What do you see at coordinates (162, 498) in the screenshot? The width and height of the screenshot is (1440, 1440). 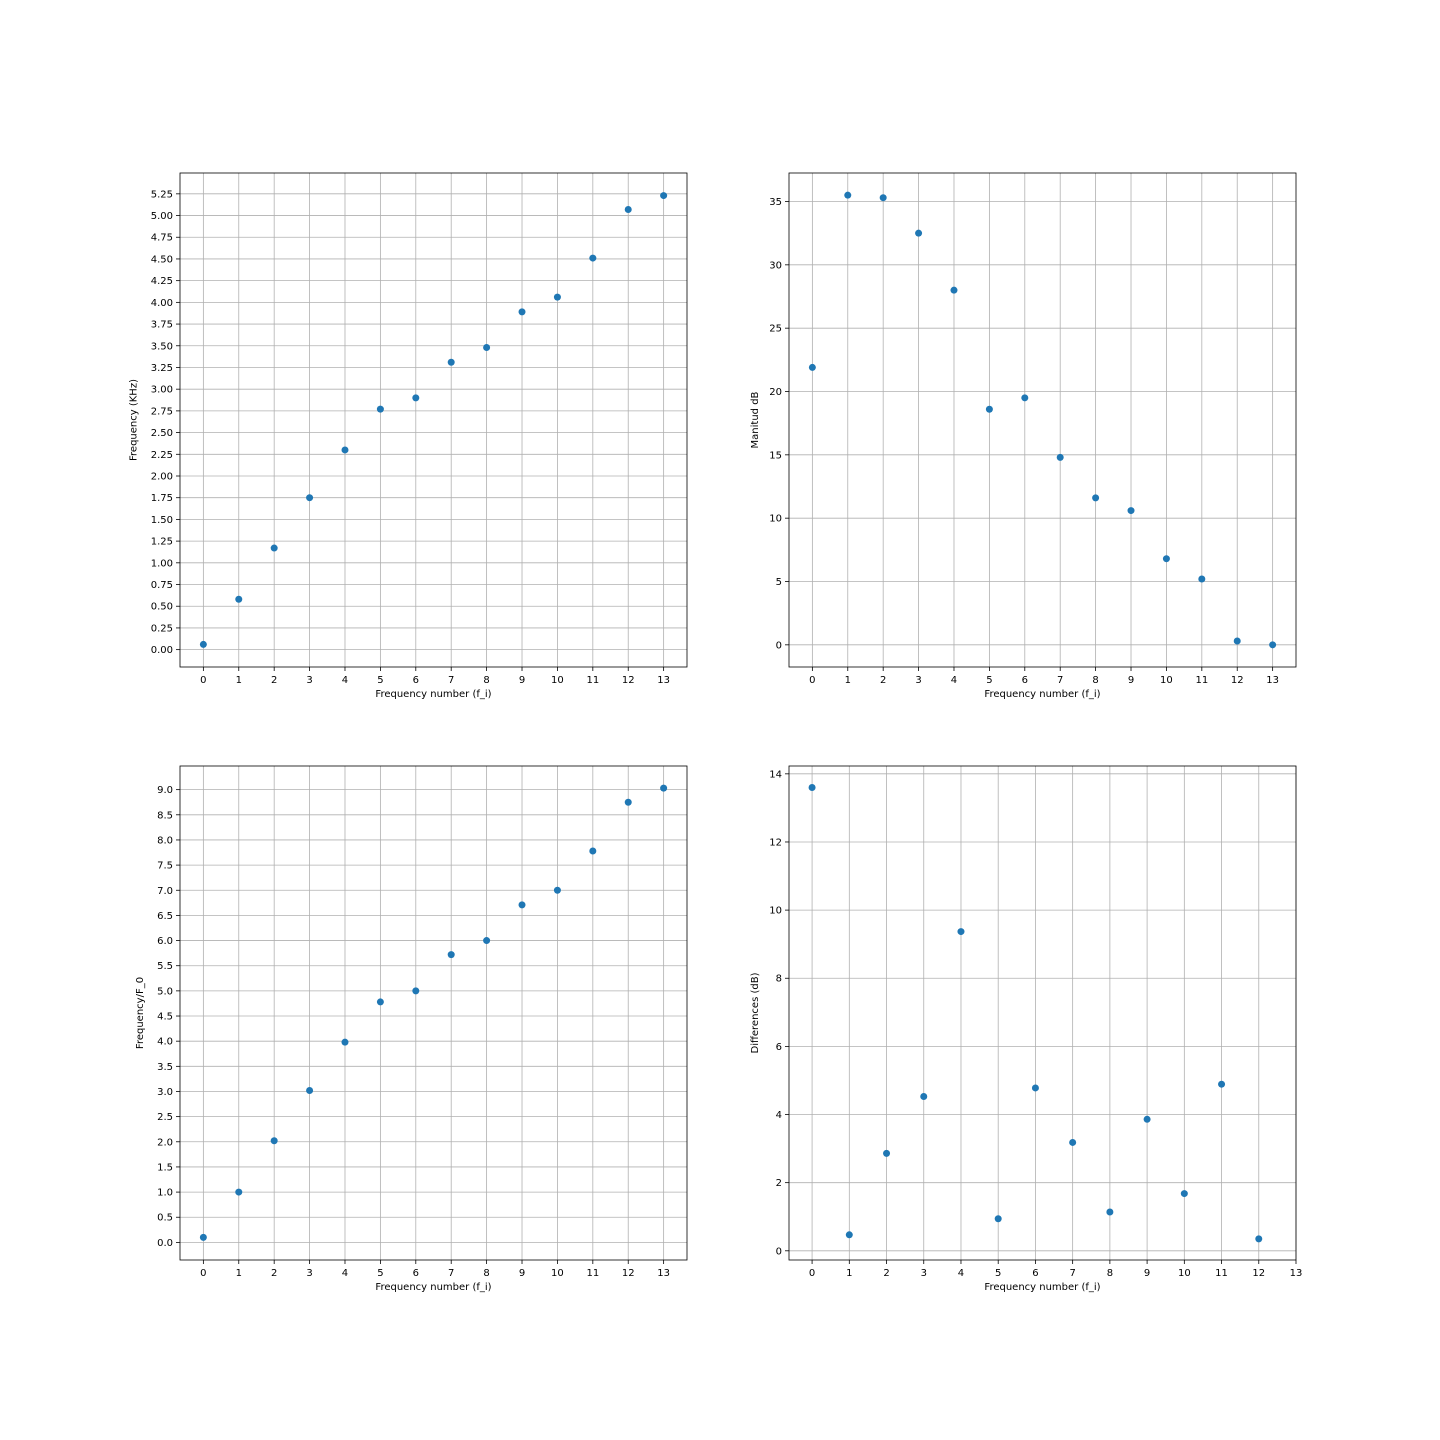 I see `y-tick-label: 1.75` at bounding box center [162, 498].